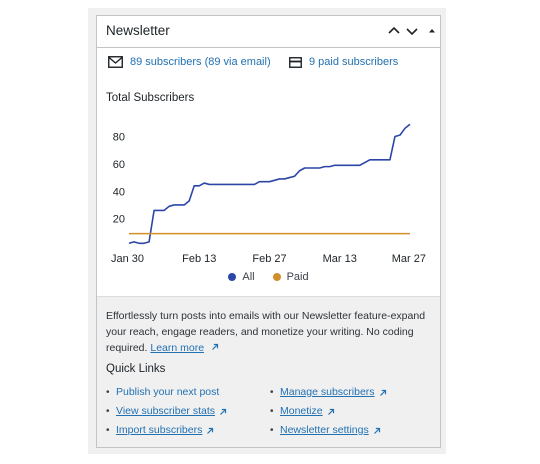 This screenshot has height=464, width=540. Describe the element at coordinates (159, 430) in the screenshot. I see `import-subscribers-link: Import subscribers` at that location.